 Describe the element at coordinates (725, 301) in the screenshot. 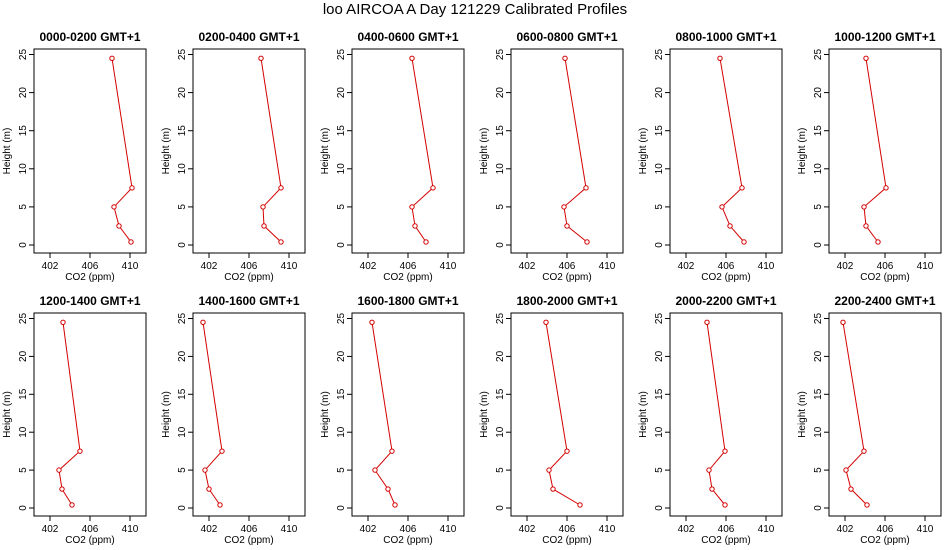

I see `panel-title: 2000-2200 GMT+1` at that location.